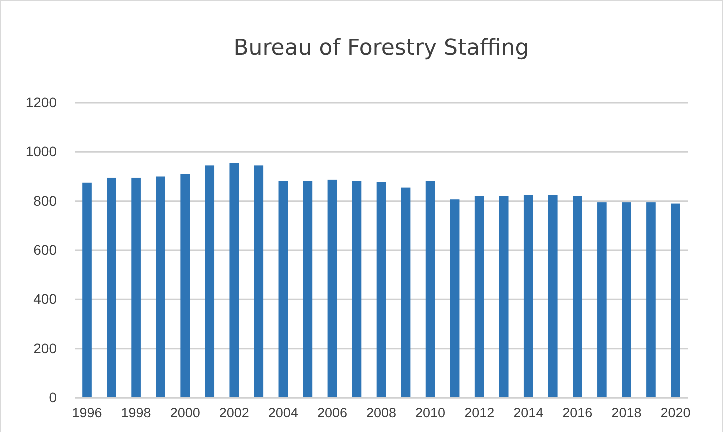  What do you see at coordinates (46, 299) in the screenshot?
I see `y-tick-label: 400` at bounding box center [46, 299].